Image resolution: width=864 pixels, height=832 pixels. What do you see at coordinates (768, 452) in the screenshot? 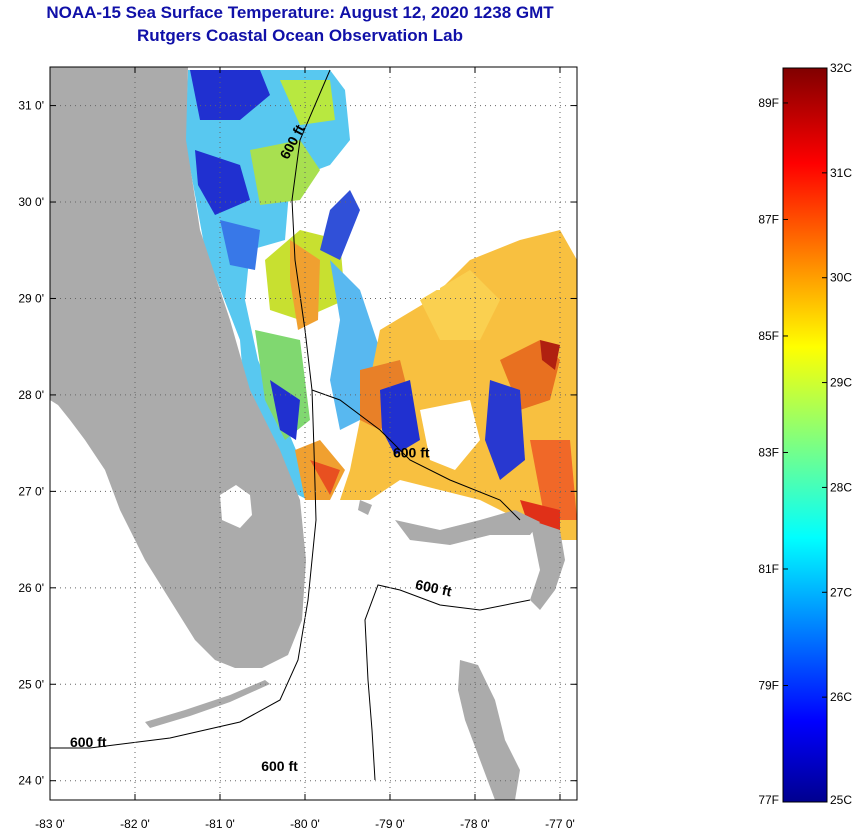
I see `colorbar-f-label: 83F` at bounding box center [768, 452].